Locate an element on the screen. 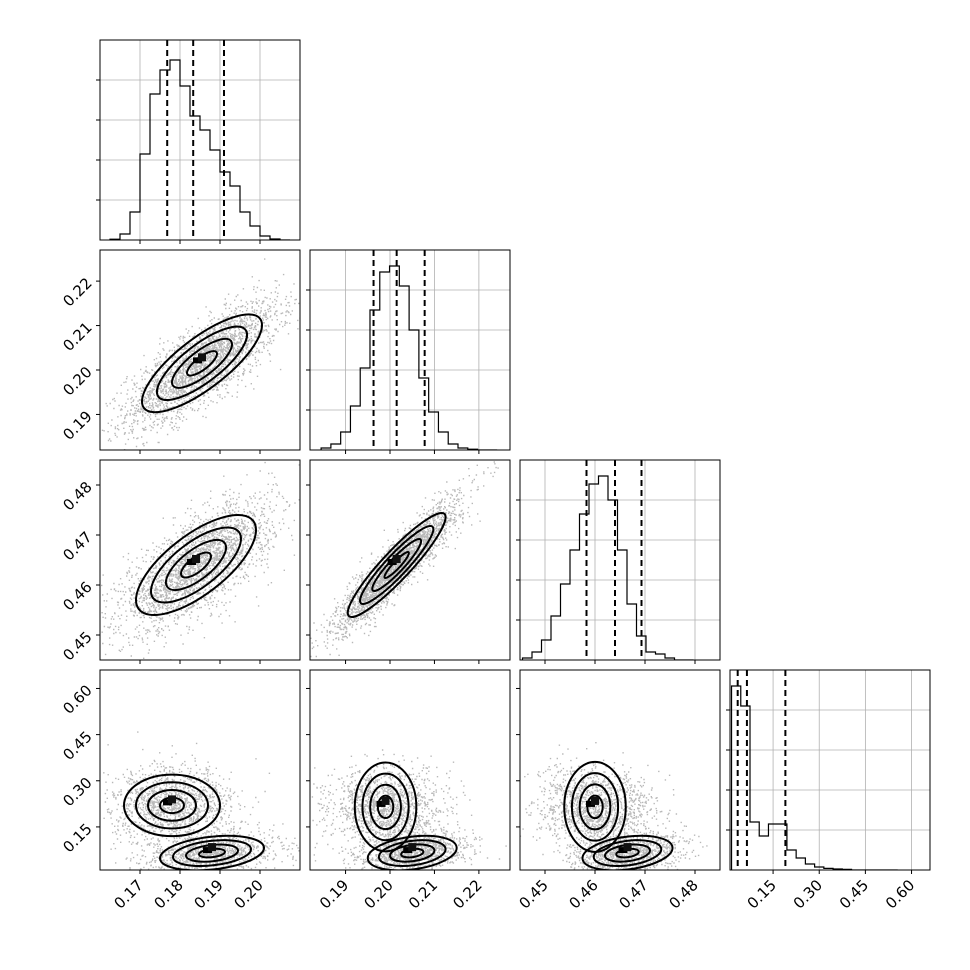  x-tick-label: 0.47 is located at coordinates (633, 894).